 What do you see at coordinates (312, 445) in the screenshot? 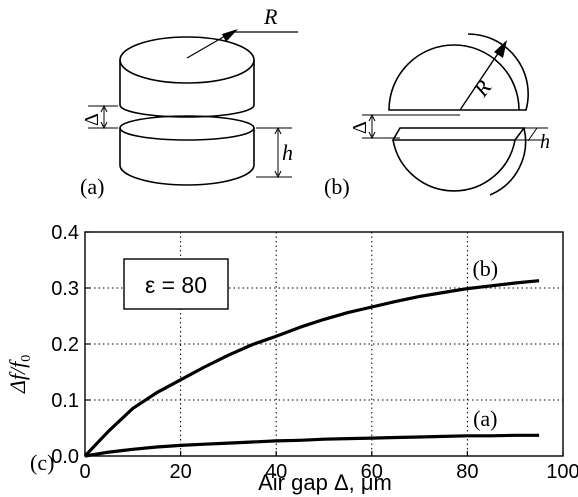
I see `series-line-a` at bounding box center [312, 445].